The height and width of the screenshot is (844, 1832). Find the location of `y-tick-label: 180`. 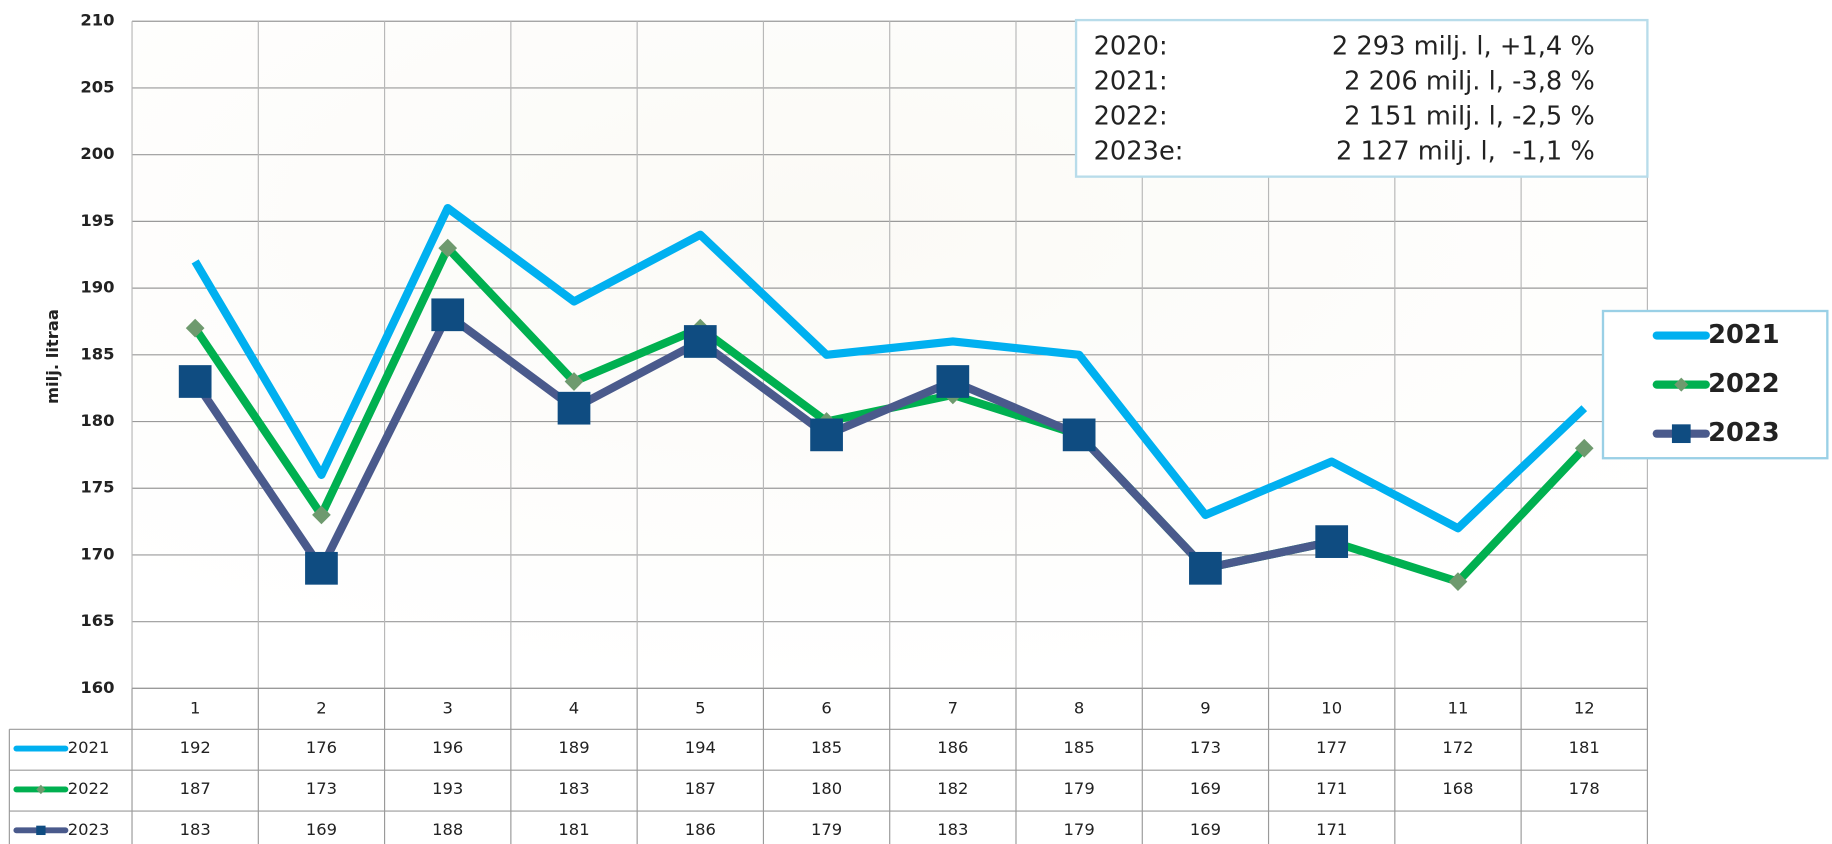

y-tick-label: 180 is located at coordinates (97, 420).